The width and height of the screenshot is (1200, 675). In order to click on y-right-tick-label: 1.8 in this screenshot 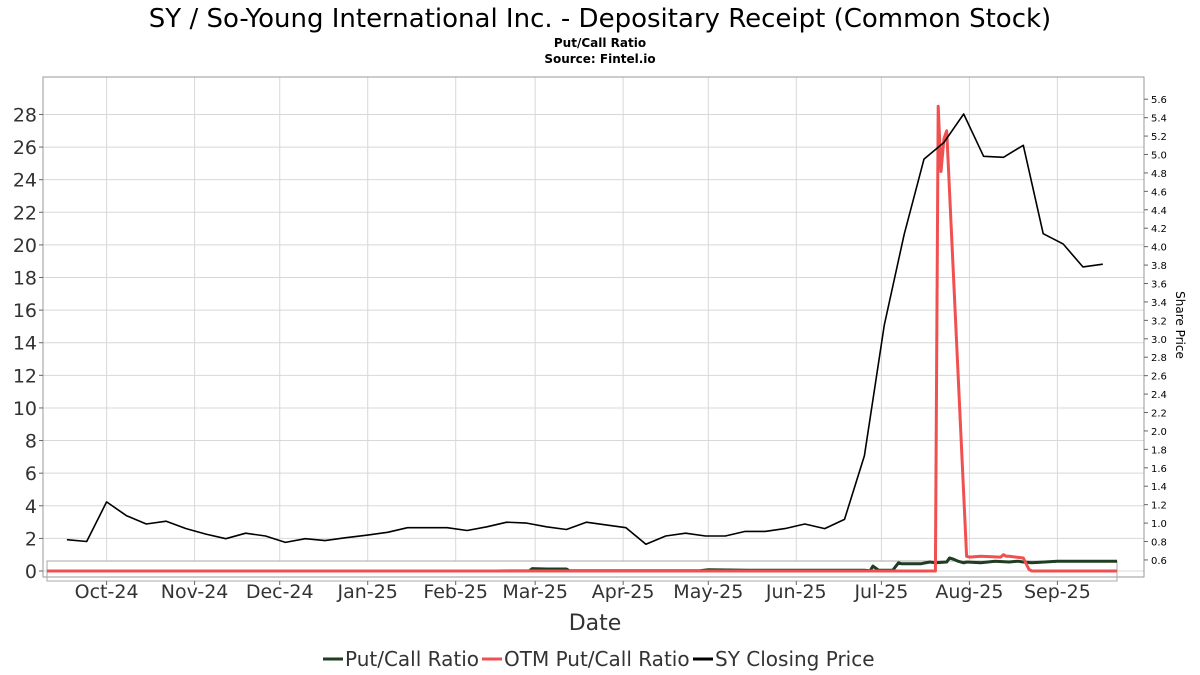, I will do `click(1159, 450)`.